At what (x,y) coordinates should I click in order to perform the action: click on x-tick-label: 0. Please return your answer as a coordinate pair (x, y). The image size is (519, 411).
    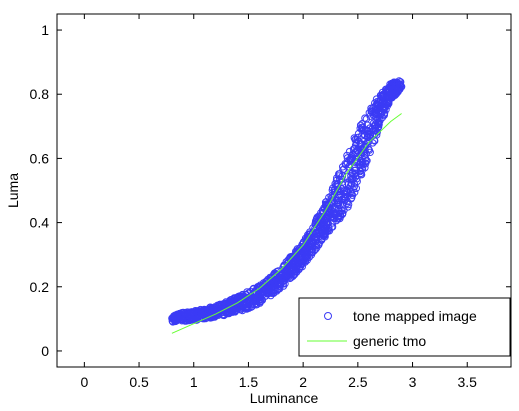
    Looking at the image, I should click on (84, 382).